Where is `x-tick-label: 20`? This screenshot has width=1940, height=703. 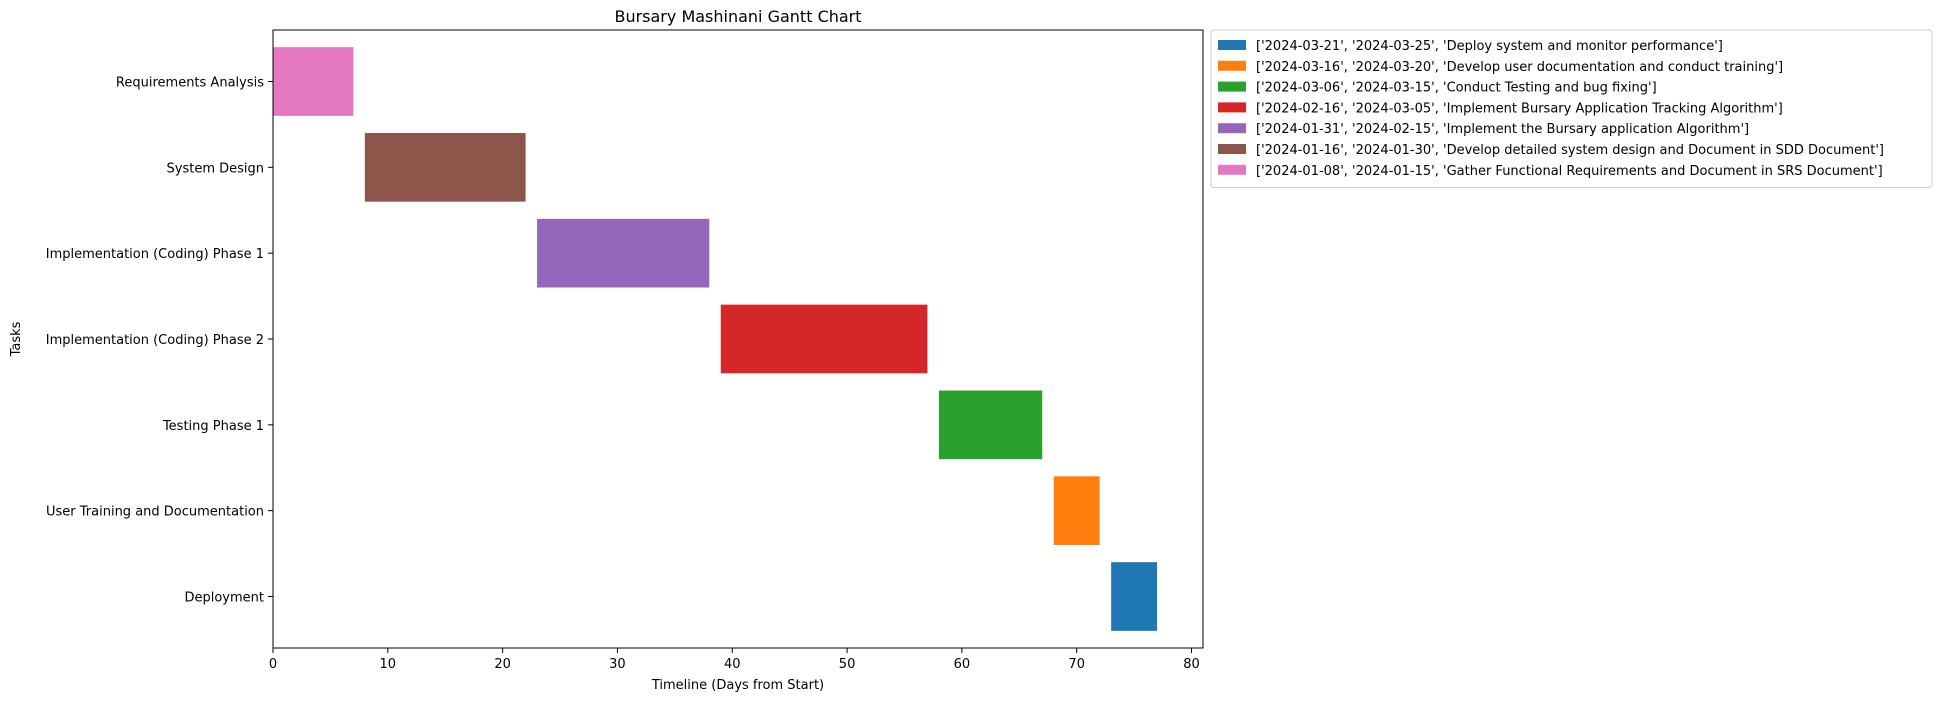 x-tick-label: 20 is located at coordinates (502, 664).